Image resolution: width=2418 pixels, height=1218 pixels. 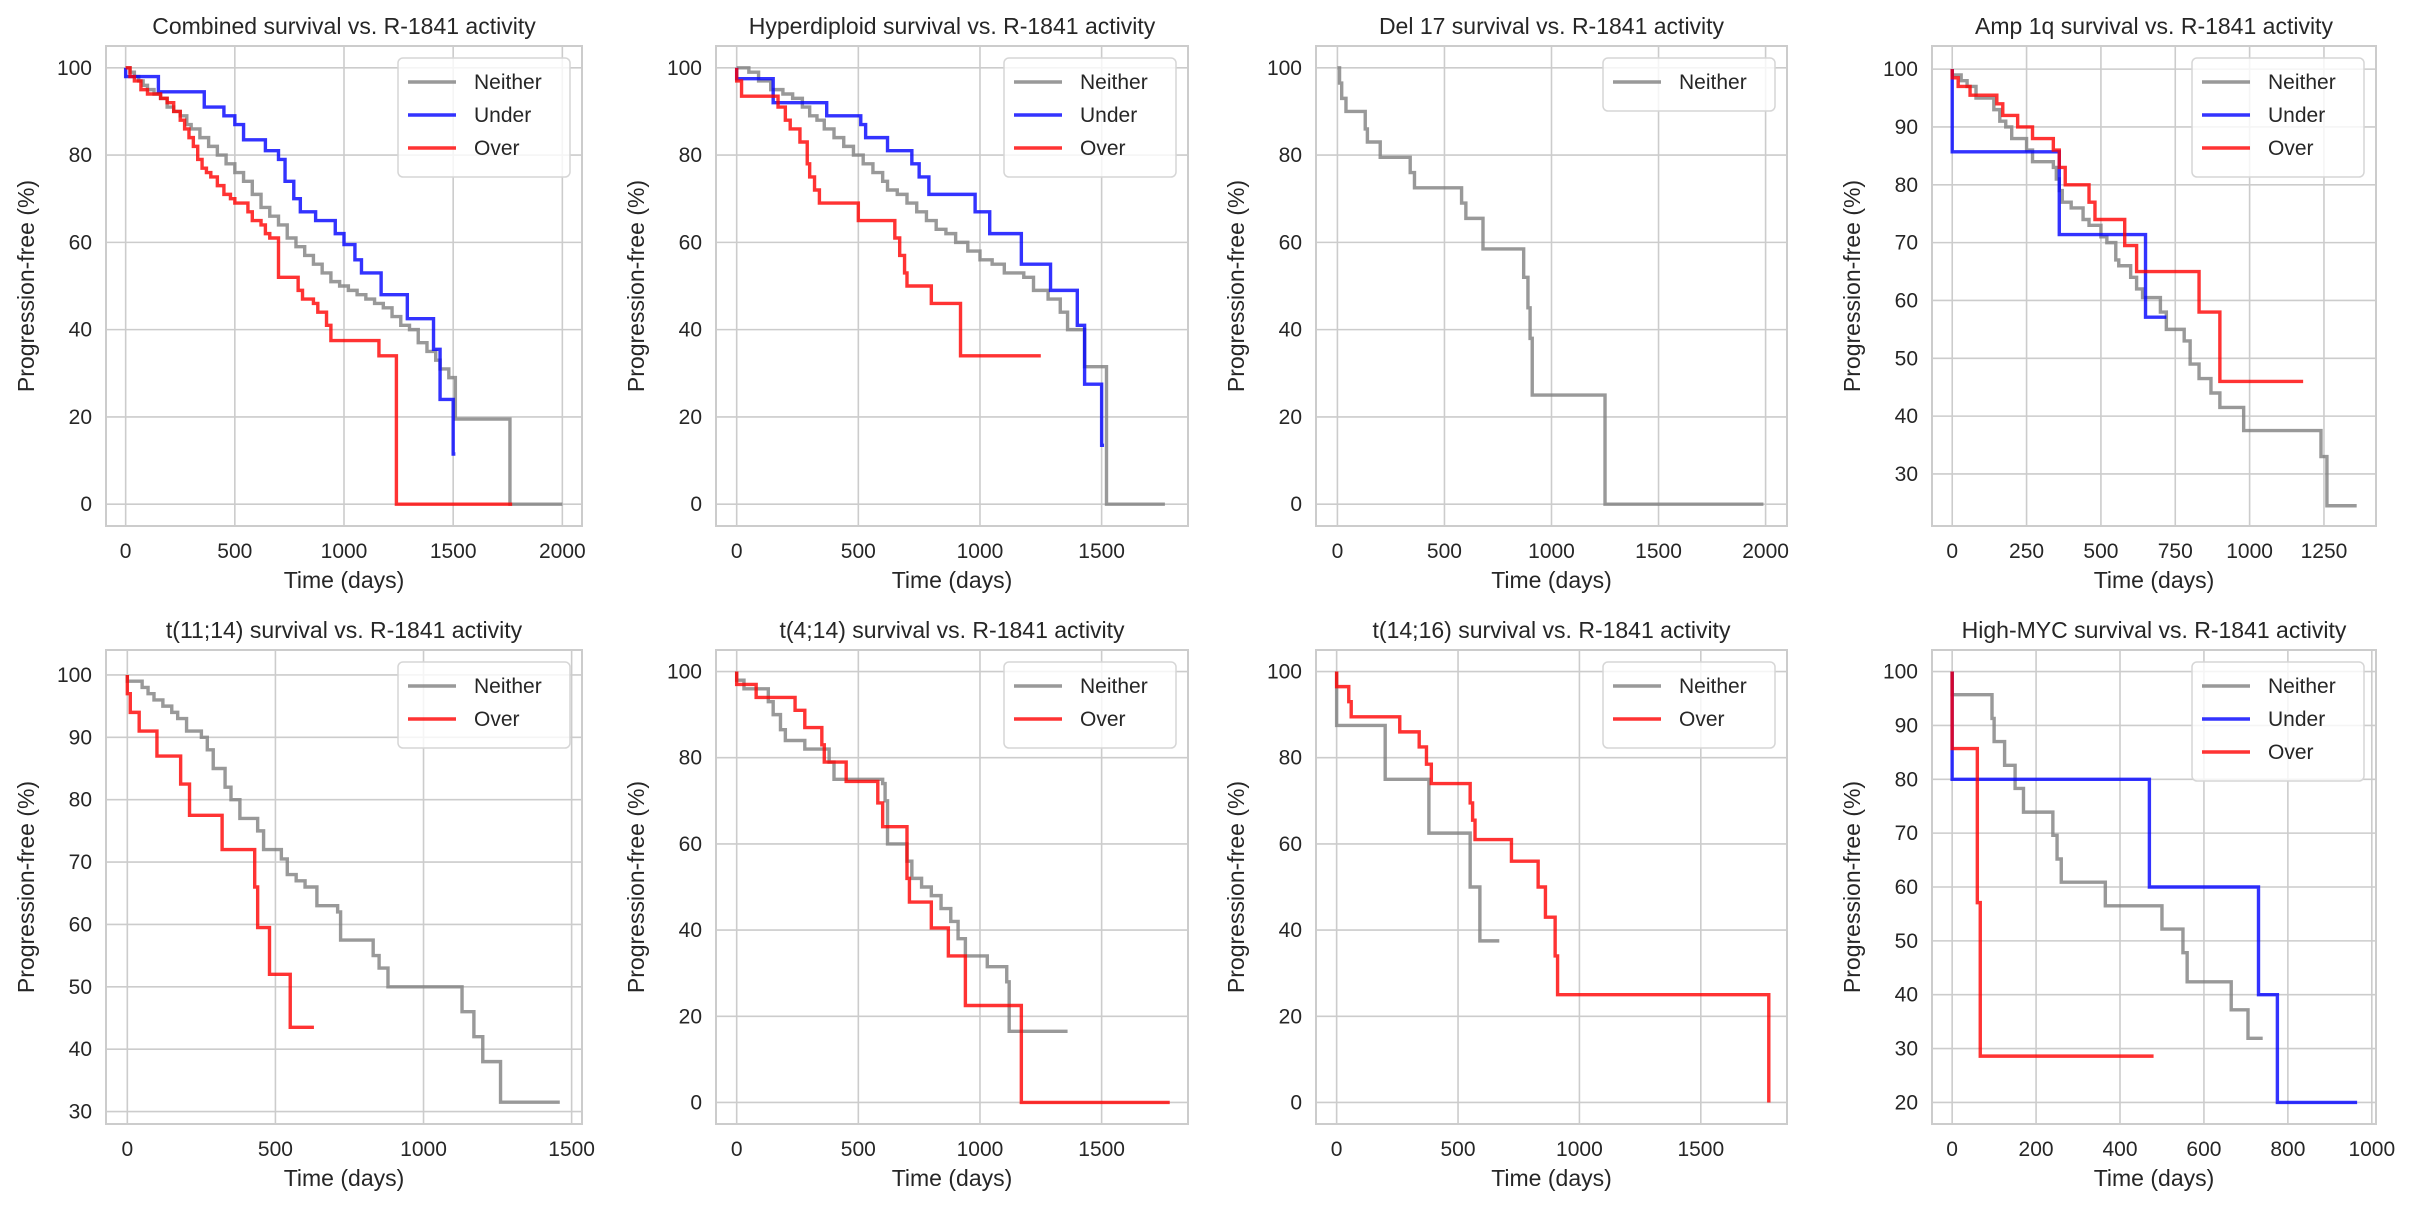 I want to click on chart-title: High-MYC survival vs. R-1841 activity, so click(x=2154, y=630).